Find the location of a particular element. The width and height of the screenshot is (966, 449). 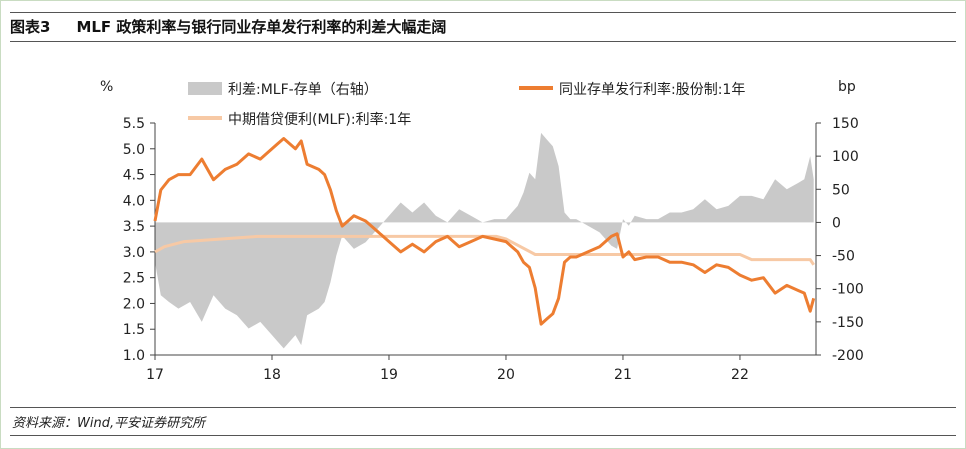

left-tick-label: 3.0 is located at coordinates (134, 253).